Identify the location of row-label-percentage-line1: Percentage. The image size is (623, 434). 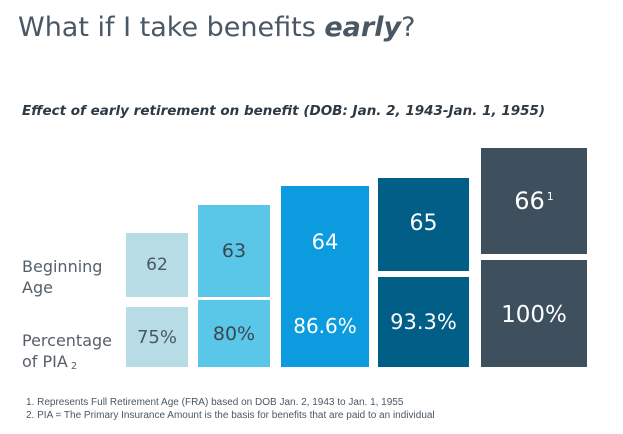
(67, 340).